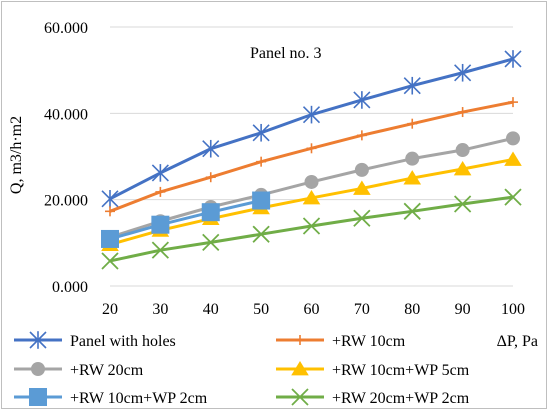  Describe the element at coordinates (70, 287) in the screenshot. I see `y-tick-label: 0.000` at that location.